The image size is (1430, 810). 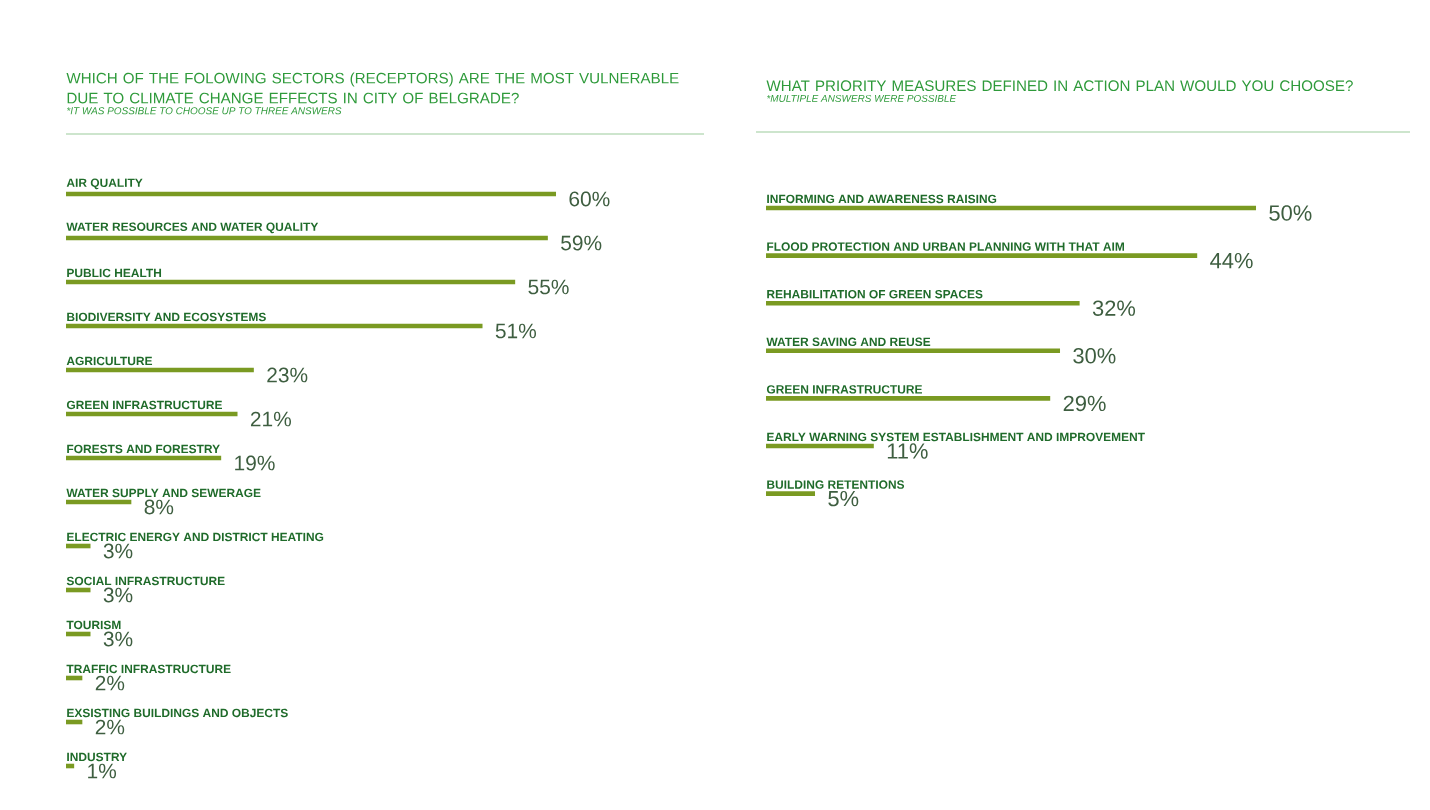 What do you see at coordinates (907, 451) in the screenshot?
I see `data-label: 11%` at bounding box center [907, 451].